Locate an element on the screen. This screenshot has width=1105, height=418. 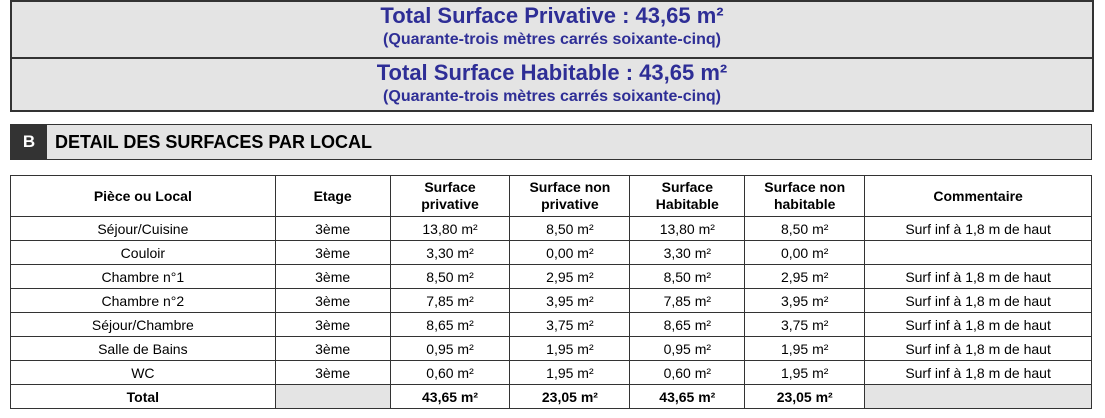
summary-title: Total Surface Habitable : 43,65 m² is located at coordinates (552, 72).